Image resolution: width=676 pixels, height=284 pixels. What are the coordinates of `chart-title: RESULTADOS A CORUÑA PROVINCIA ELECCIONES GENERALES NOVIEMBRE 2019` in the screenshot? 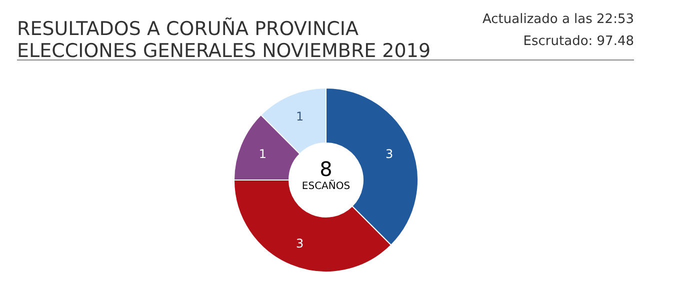 It's located at (224, 39).